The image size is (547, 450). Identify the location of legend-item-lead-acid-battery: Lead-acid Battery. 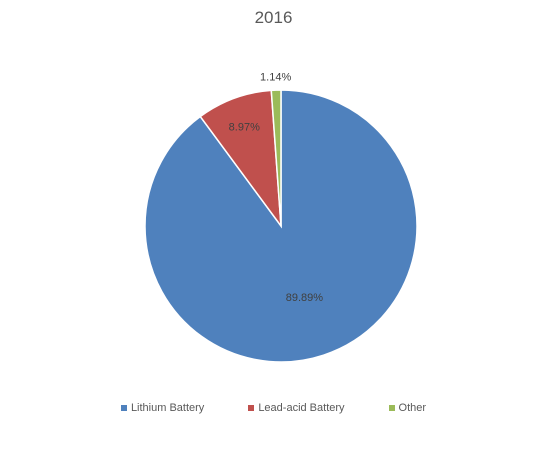
(296, 408).